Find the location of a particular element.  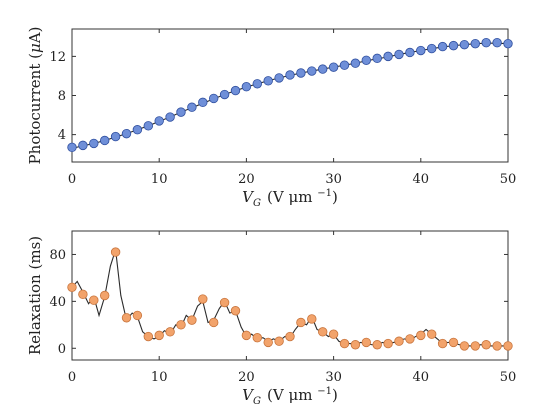

y-axis-label: Photocurrent (μA) is located at coordinates (35, 96).